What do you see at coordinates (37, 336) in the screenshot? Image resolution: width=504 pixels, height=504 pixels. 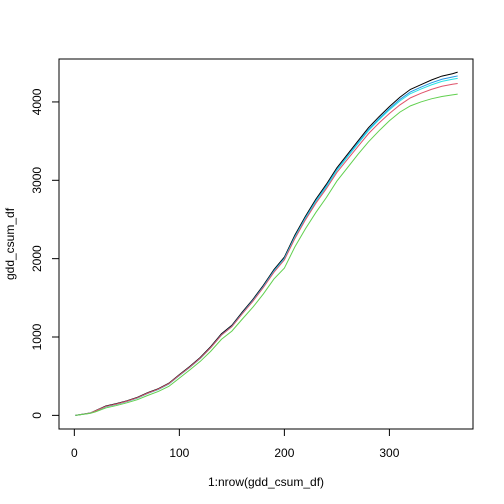 I see `y-tick-label: 1000` at bounding box center [37, 336].